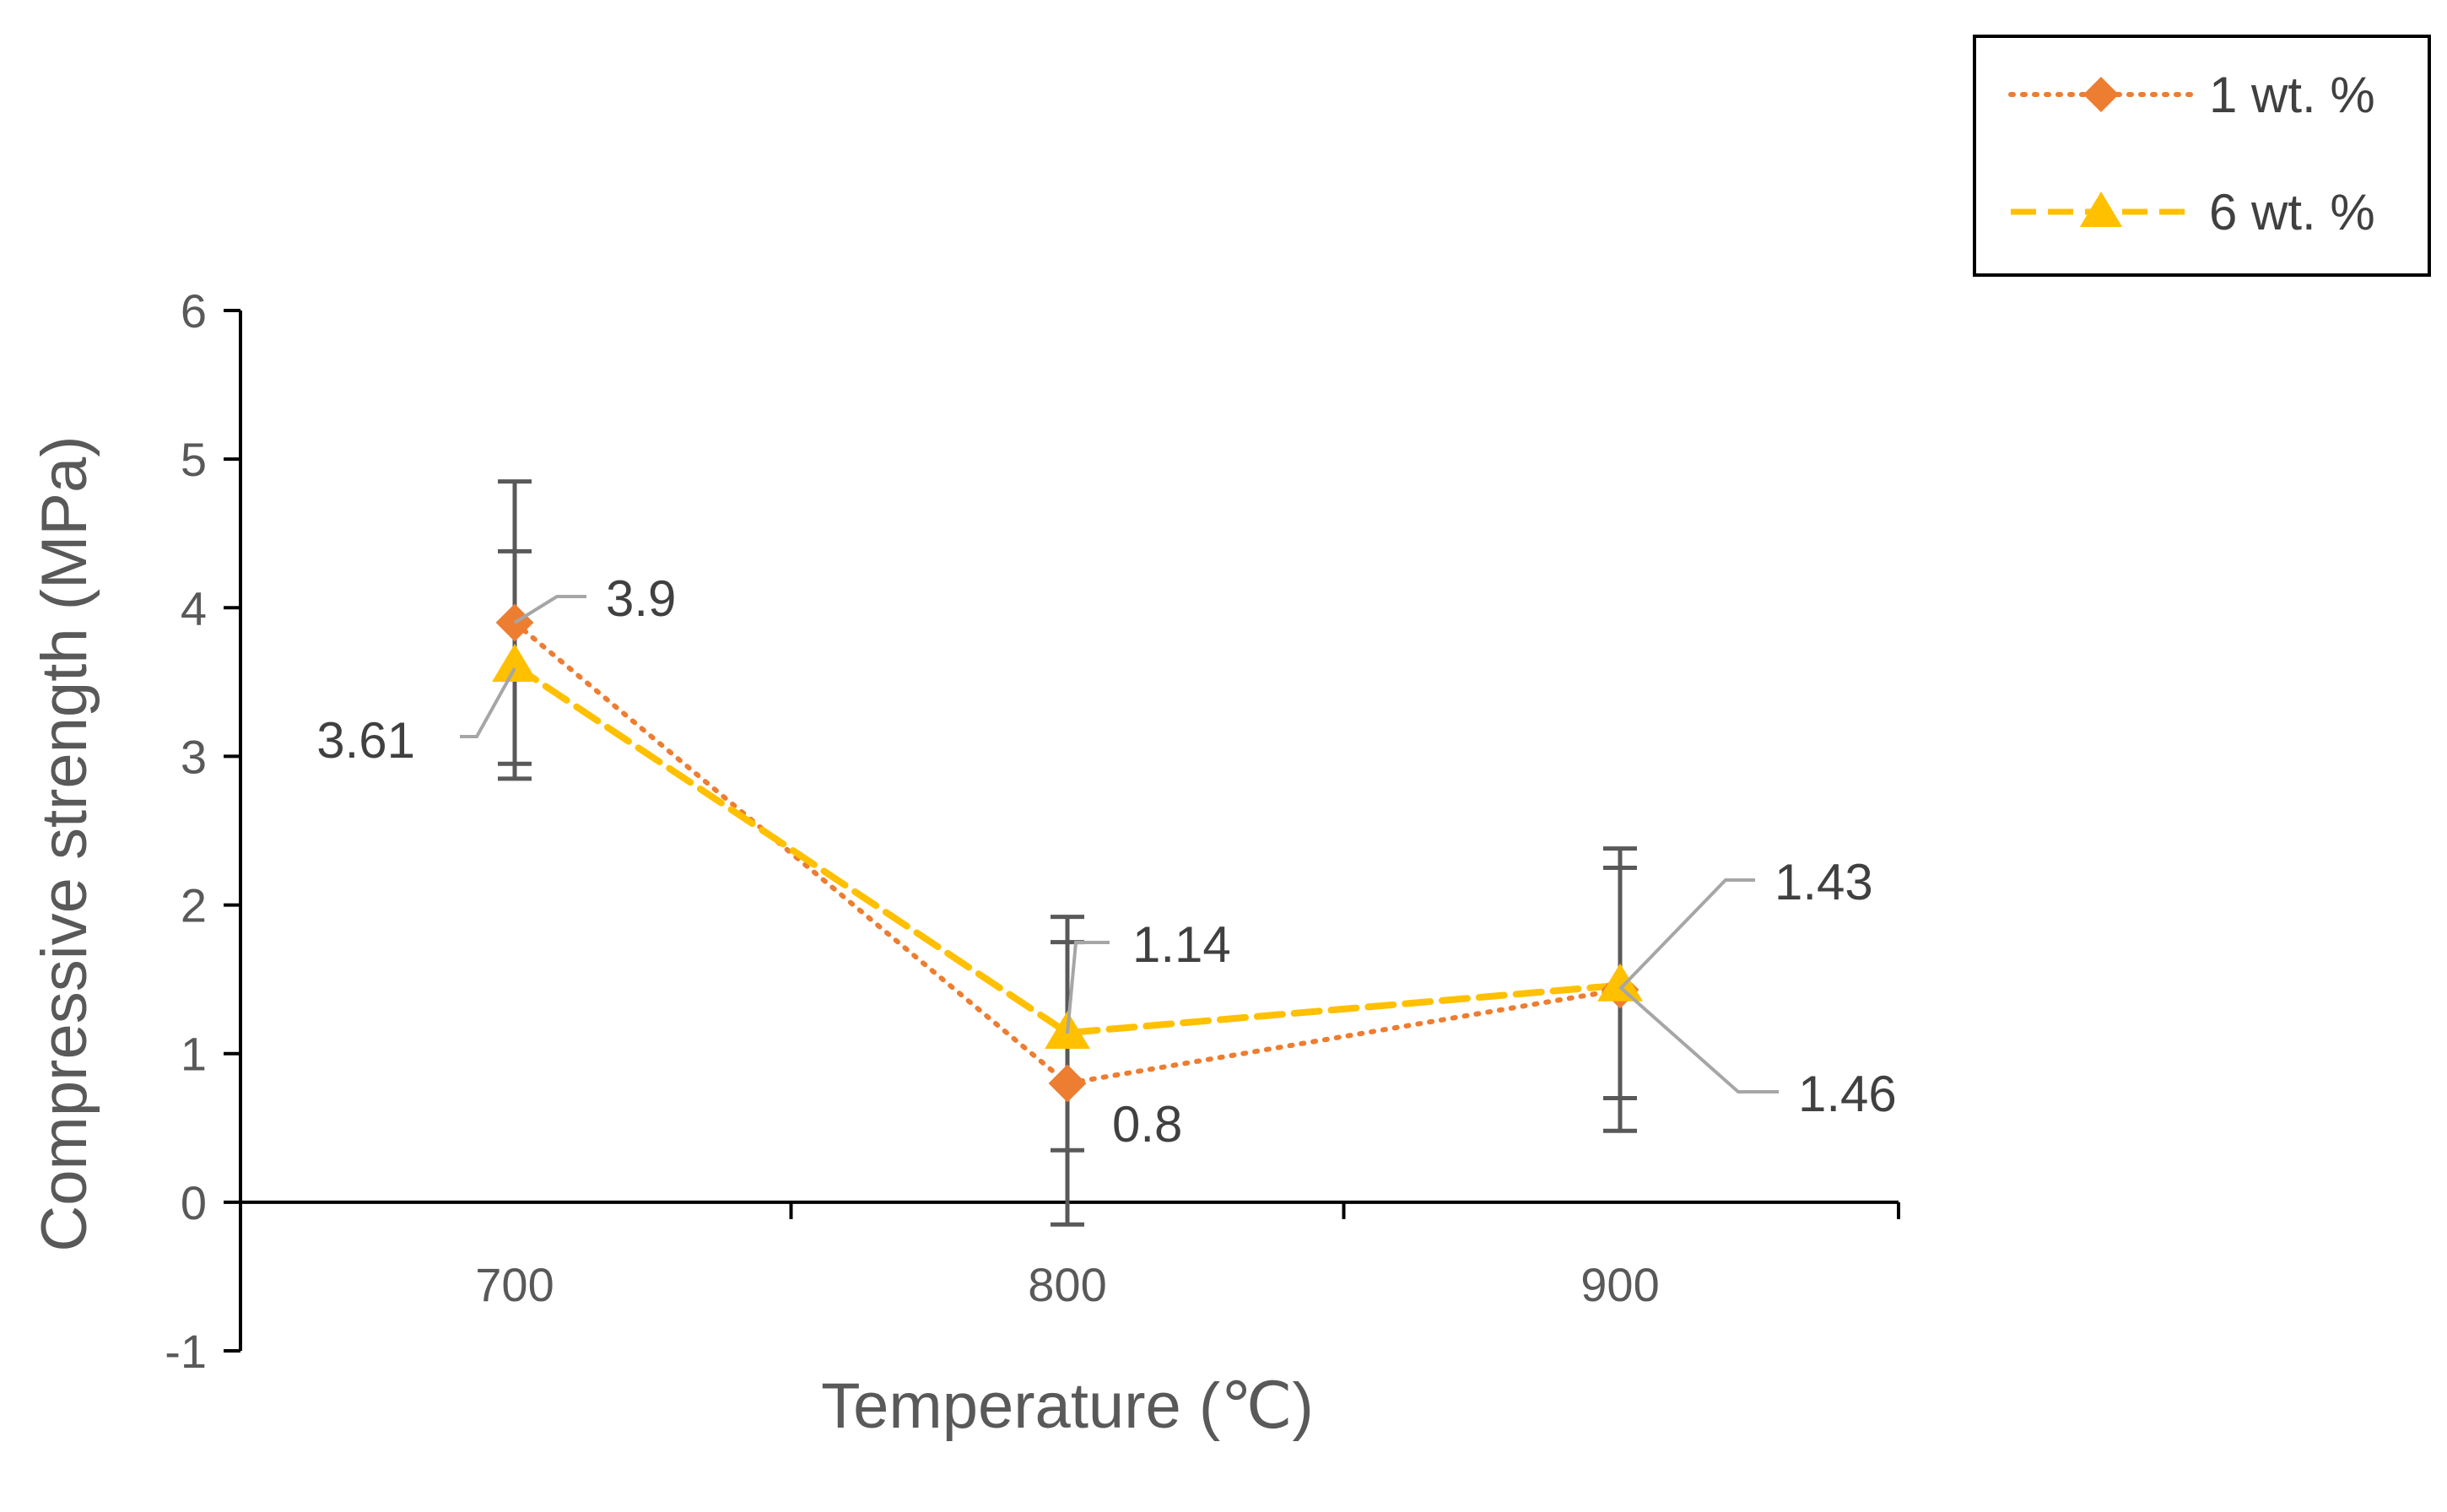  What do you see at coordinates (1067, 1406) in the screenshot?
I see `x-axis-title: Temperature (℃)` at bounding box center [1067, 1406].